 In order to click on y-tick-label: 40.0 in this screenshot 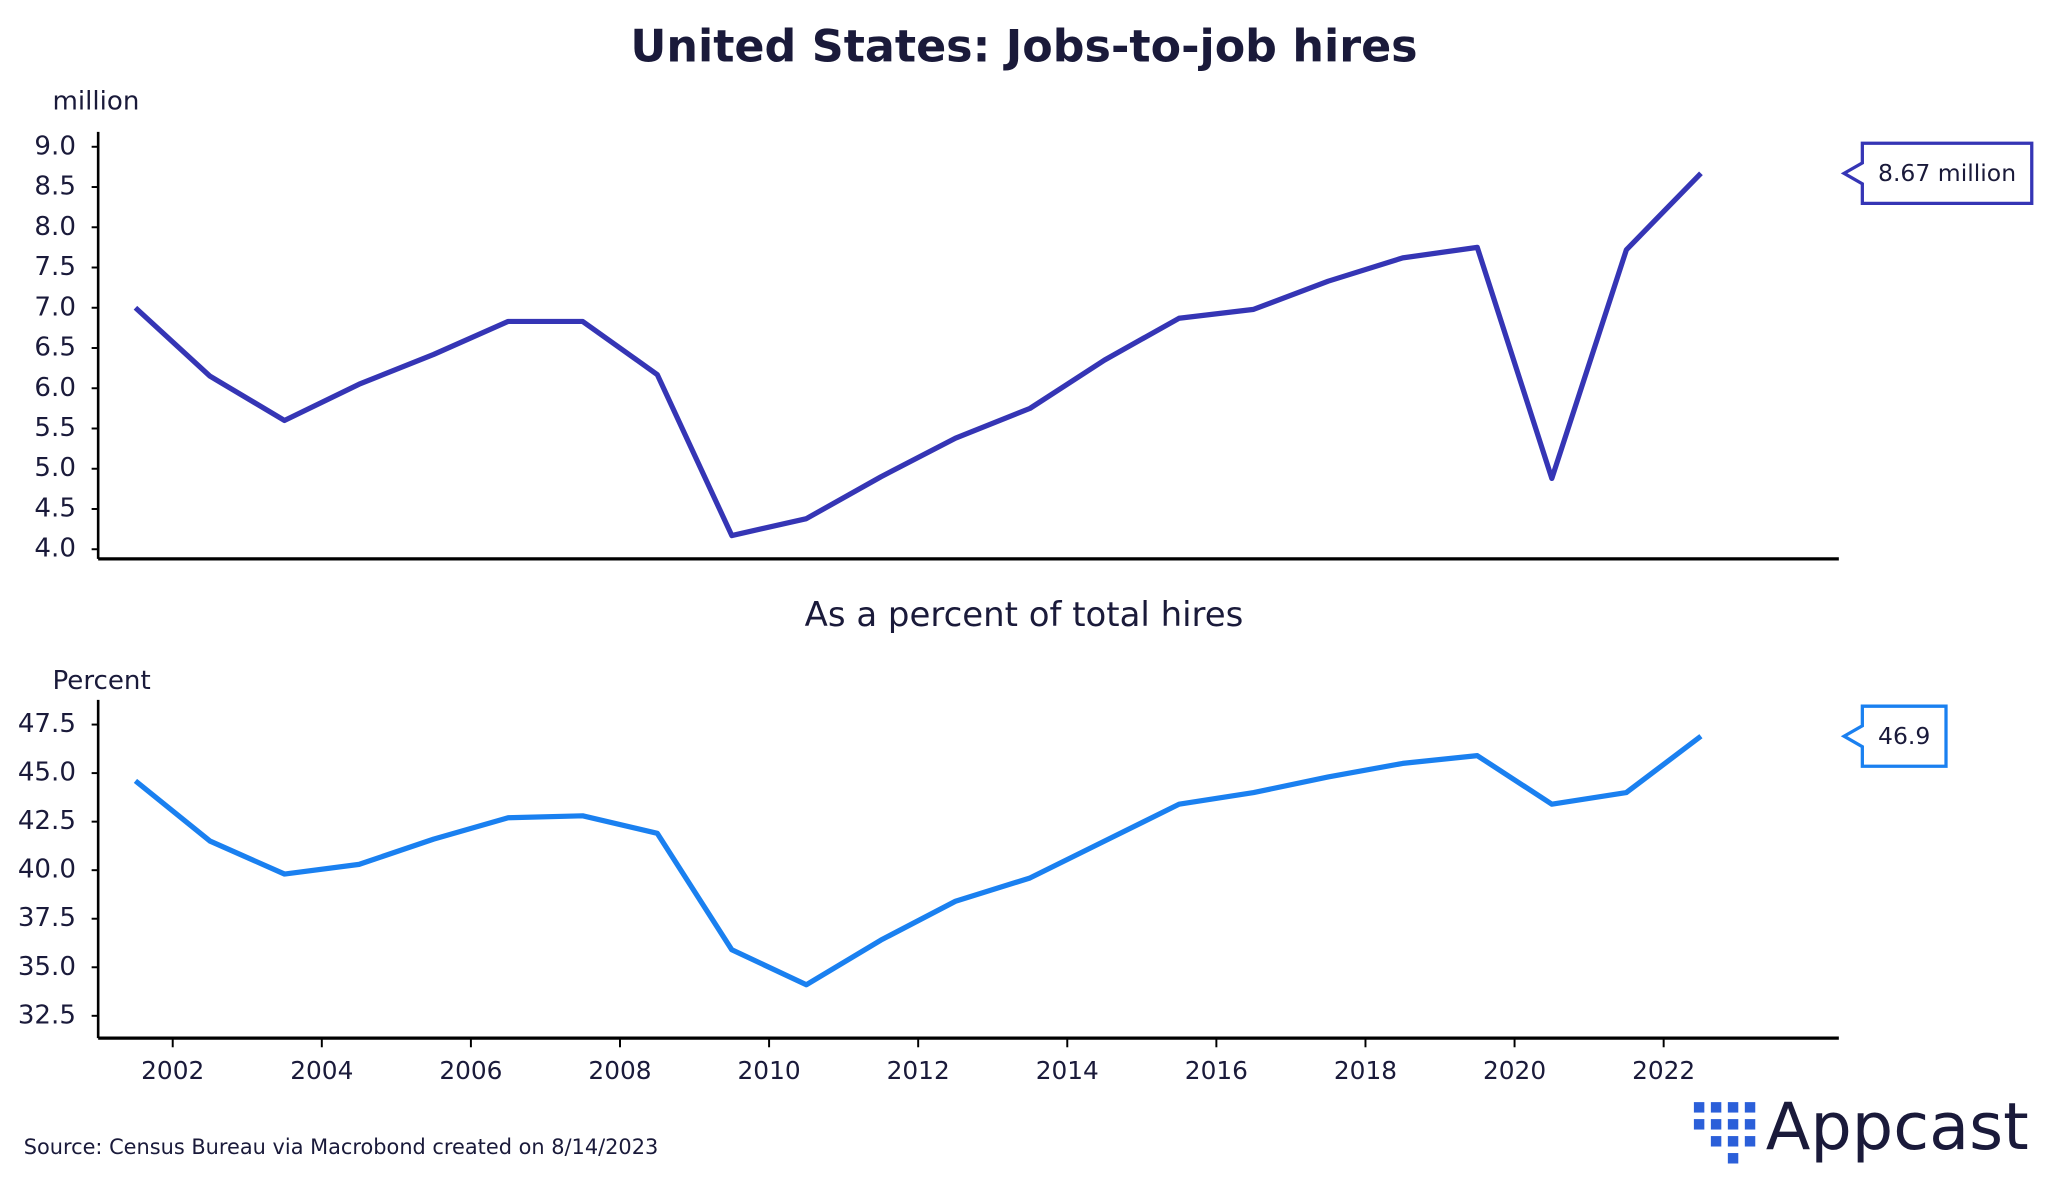, I will do `click(47, 870)`.